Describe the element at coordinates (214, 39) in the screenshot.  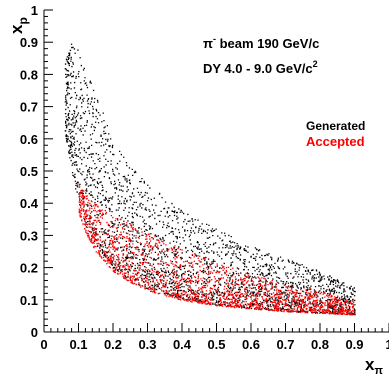
I see `beam-annotation-sup: -` at that location.